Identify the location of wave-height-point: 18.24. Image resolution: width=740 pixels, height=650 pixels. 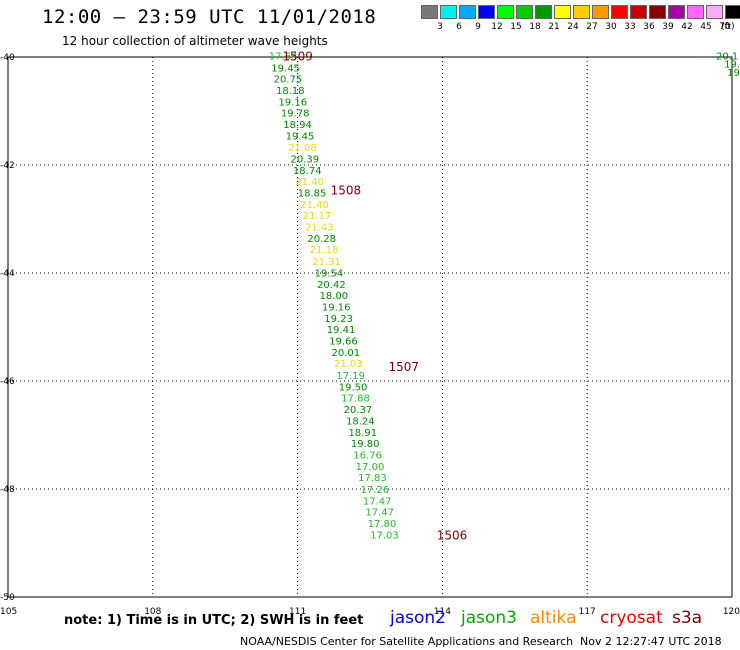
(360, 421).